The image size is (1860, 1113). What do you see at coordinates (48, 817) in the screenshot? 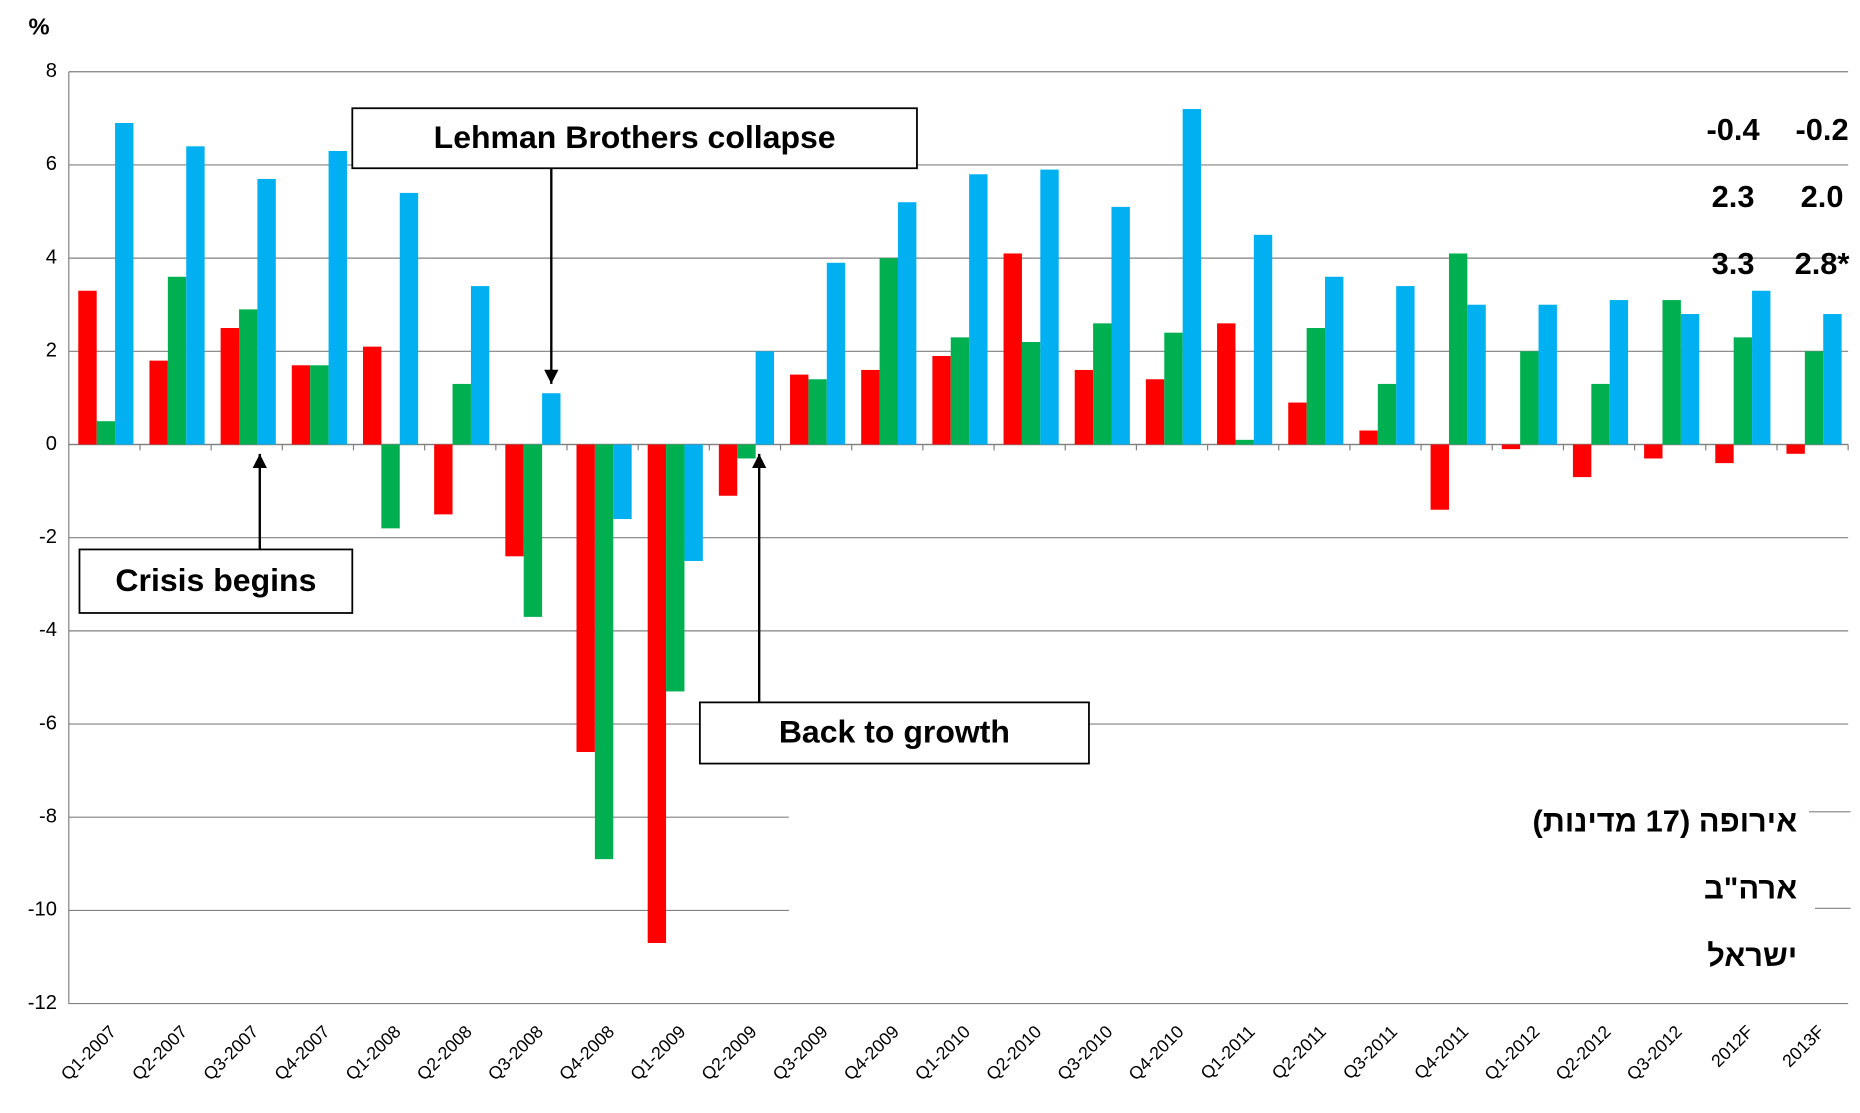
I see `y-tick-label: -8` at bounding box center [48, 817].